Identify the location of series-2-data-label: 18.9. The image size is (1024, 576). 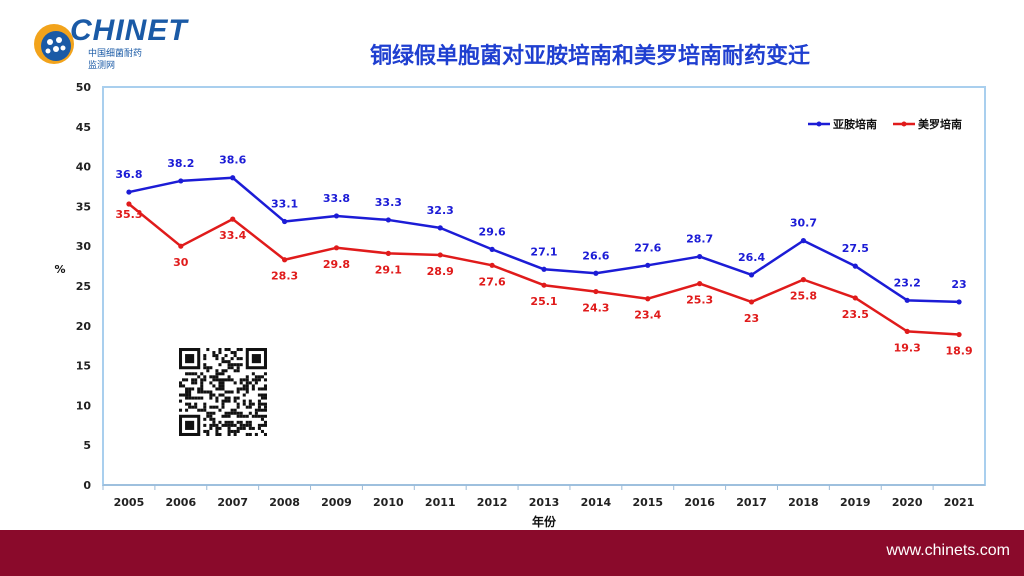
(958, 351).